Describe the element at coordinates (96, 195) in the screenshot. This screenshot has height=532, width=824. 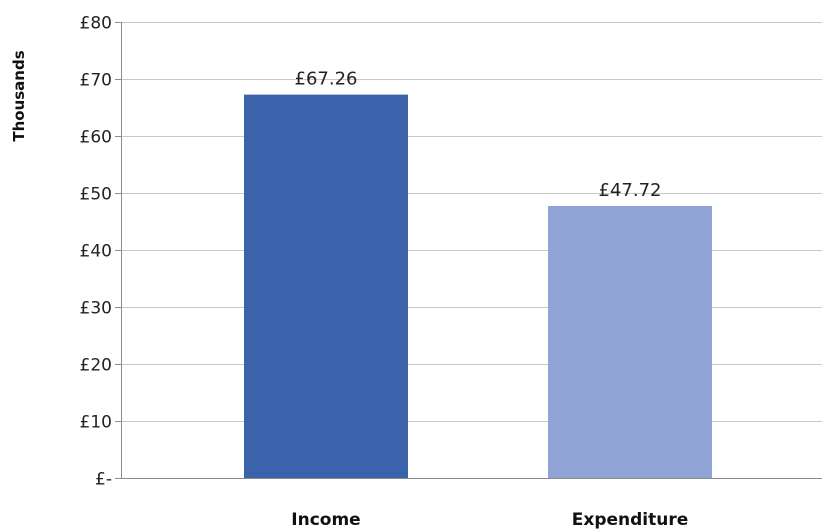
I see `y-tick-label: £50` at that location.